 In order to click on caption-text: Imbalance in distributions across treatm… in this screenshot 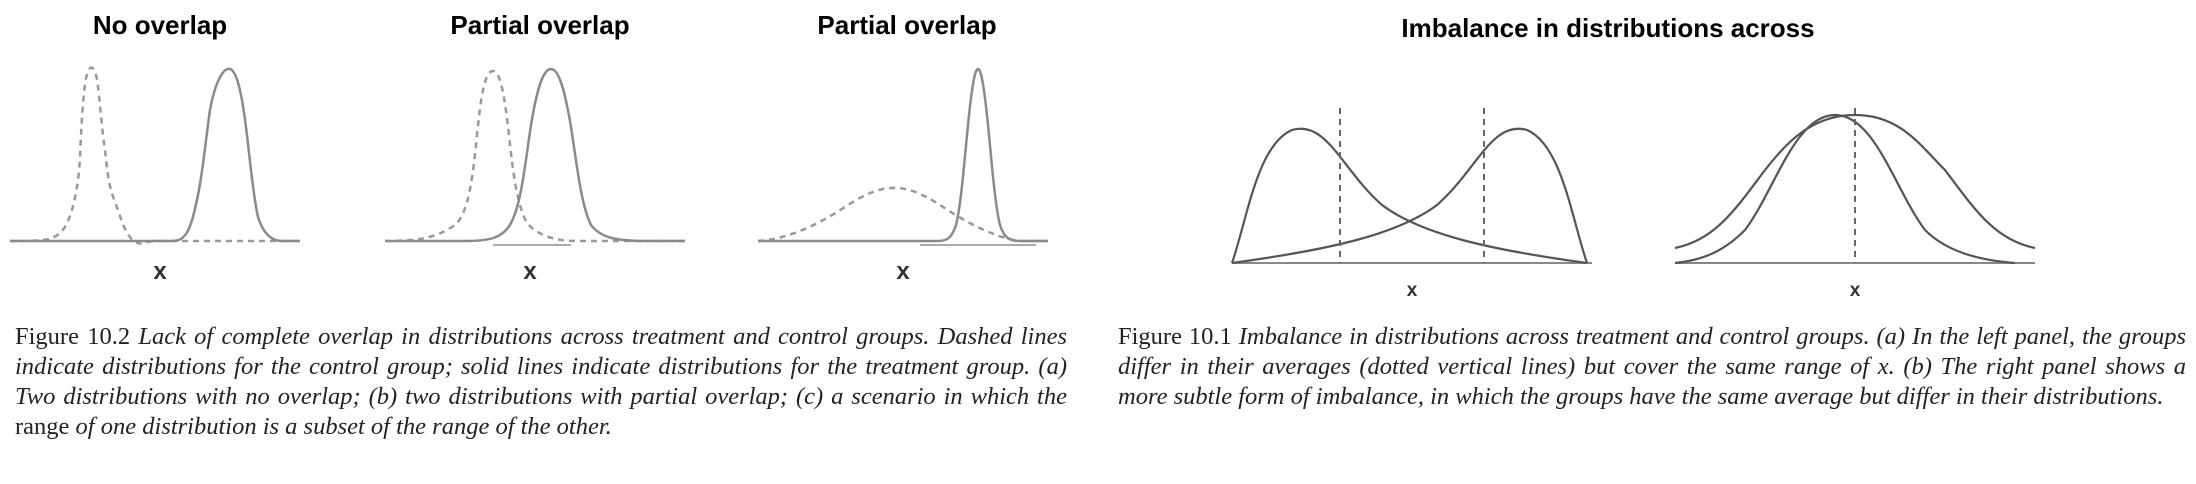, I will do `click(1652, 366)`.